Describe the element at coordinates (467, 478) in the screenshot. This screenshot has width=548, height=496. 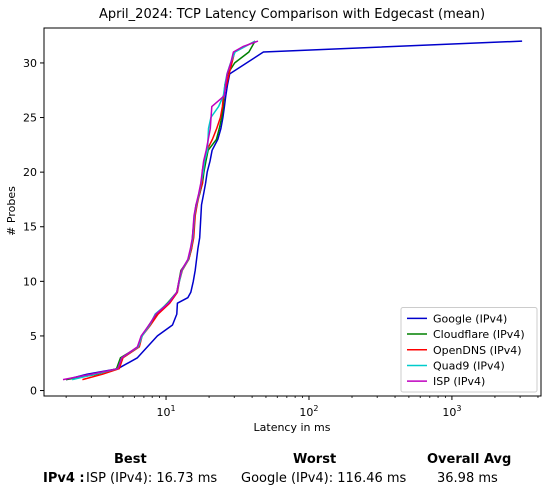
I see `overall-avg-value: 36.98 ms` at that location.